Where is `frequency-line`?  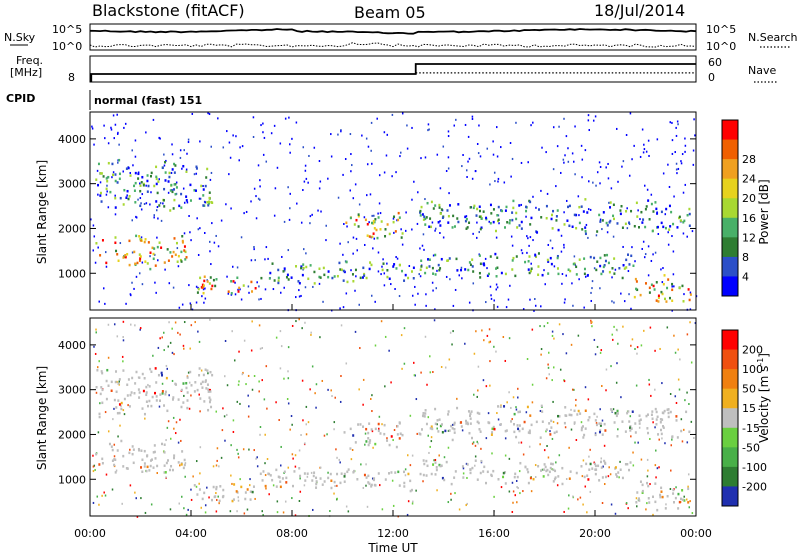
frequency-line is located at coordinates (393, 72).